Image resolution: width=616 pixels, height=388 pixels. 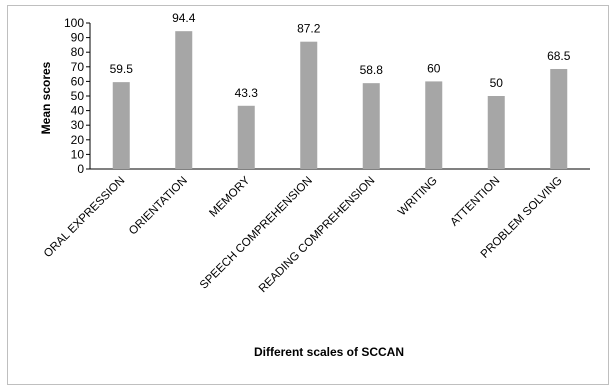 What do you see at coordinates (256, 233) in the screenshot?
I see `category-label: SPEECH COMPREHENSION` at bounding box center [256, 233].